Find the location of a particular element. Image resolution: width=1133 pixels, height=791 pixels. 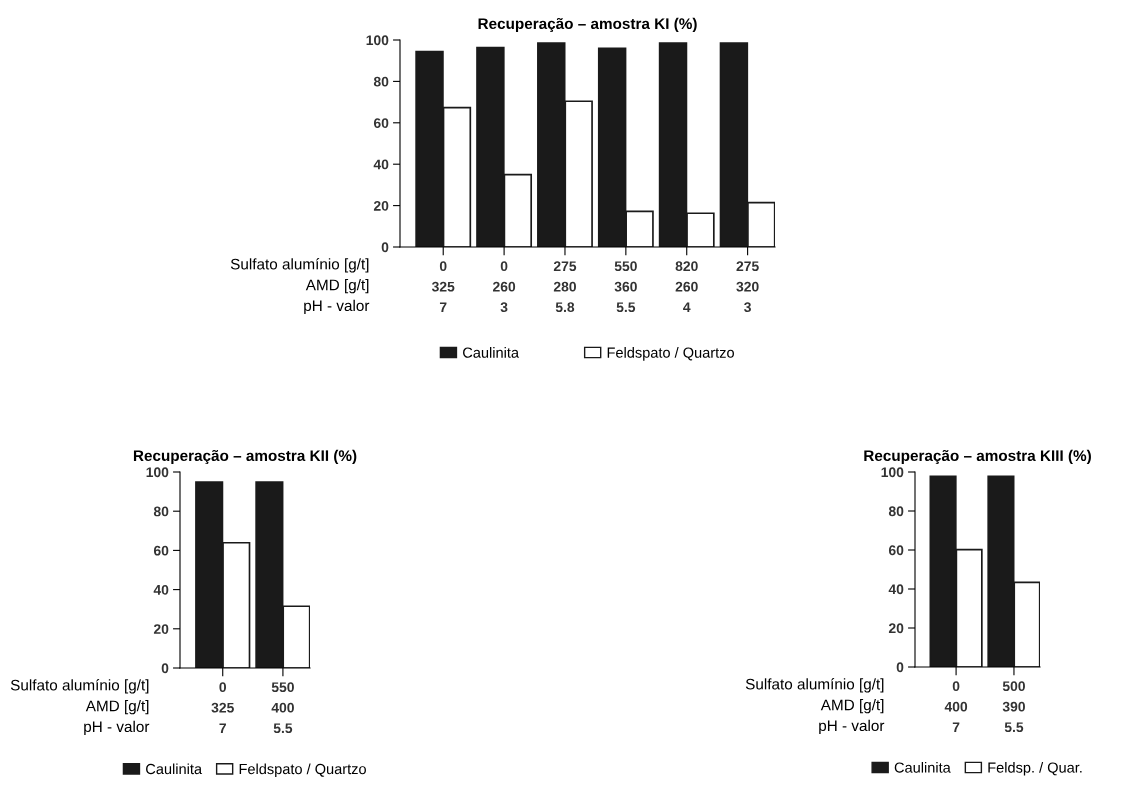

x-tick-label: 550 360 5.5 is located at coordinates (625, 287).